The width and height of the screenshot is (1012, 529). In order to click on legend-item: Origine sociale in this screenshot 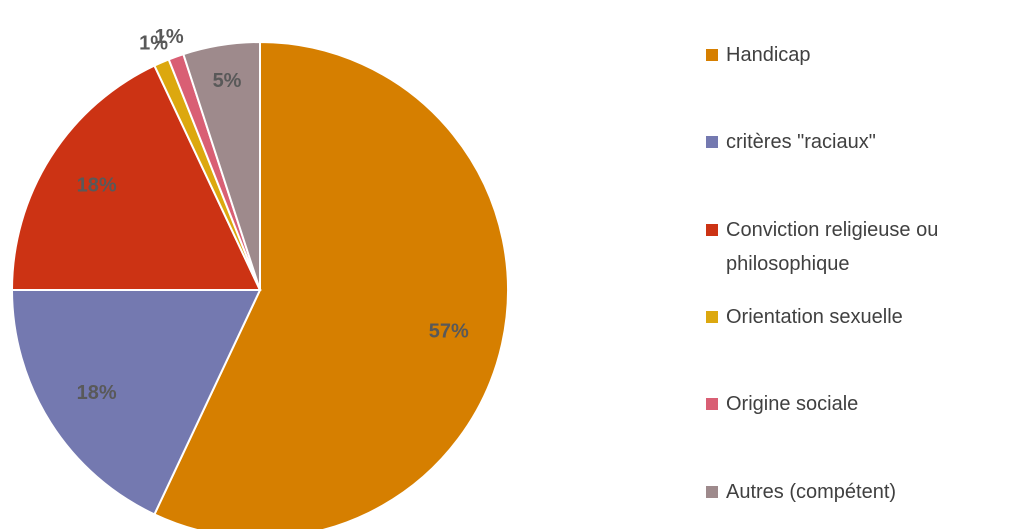, I will do `click(856, 404)`.